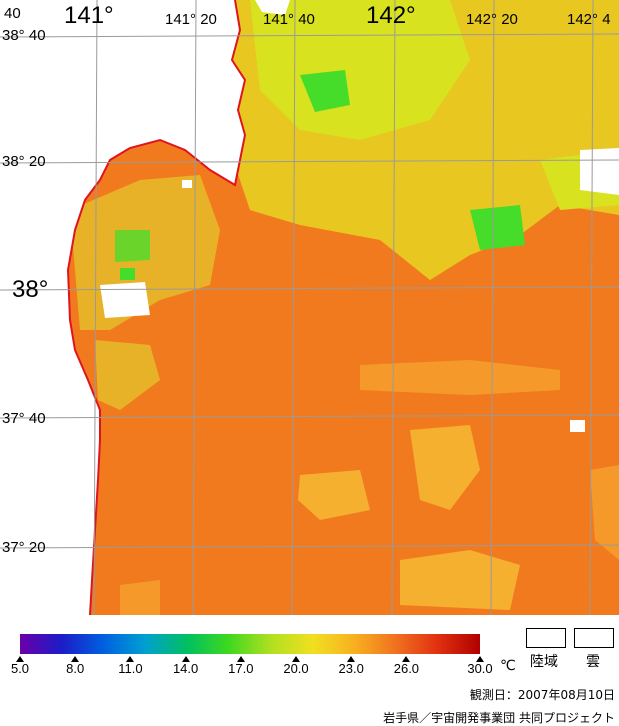 The width and height of the screenshot is (619, 726). Describe the element at coordinates (12, 13) in the screenshot. I see `longitude-label: 40` at that location.